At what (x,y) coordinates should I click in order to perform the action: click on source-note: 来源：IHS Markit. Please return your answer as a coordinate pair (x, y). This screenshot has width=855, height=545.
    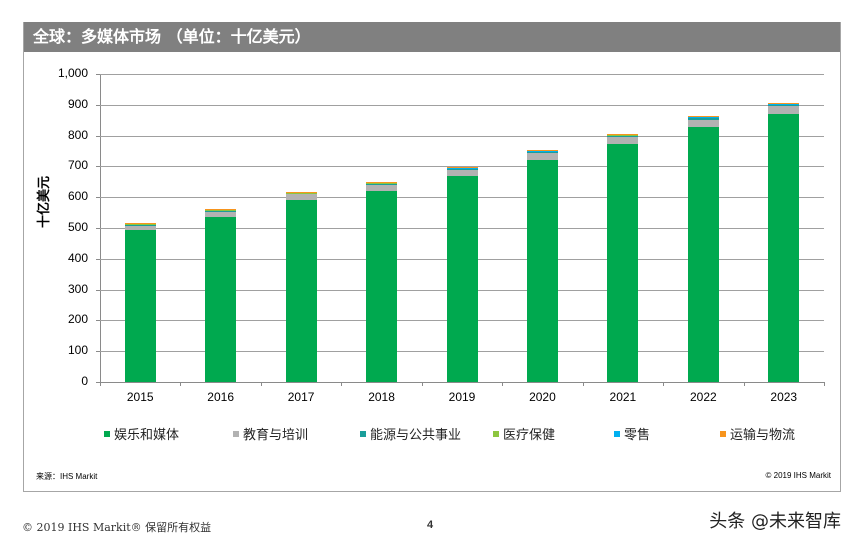
    Looking at the image, I should click on (67, 476).